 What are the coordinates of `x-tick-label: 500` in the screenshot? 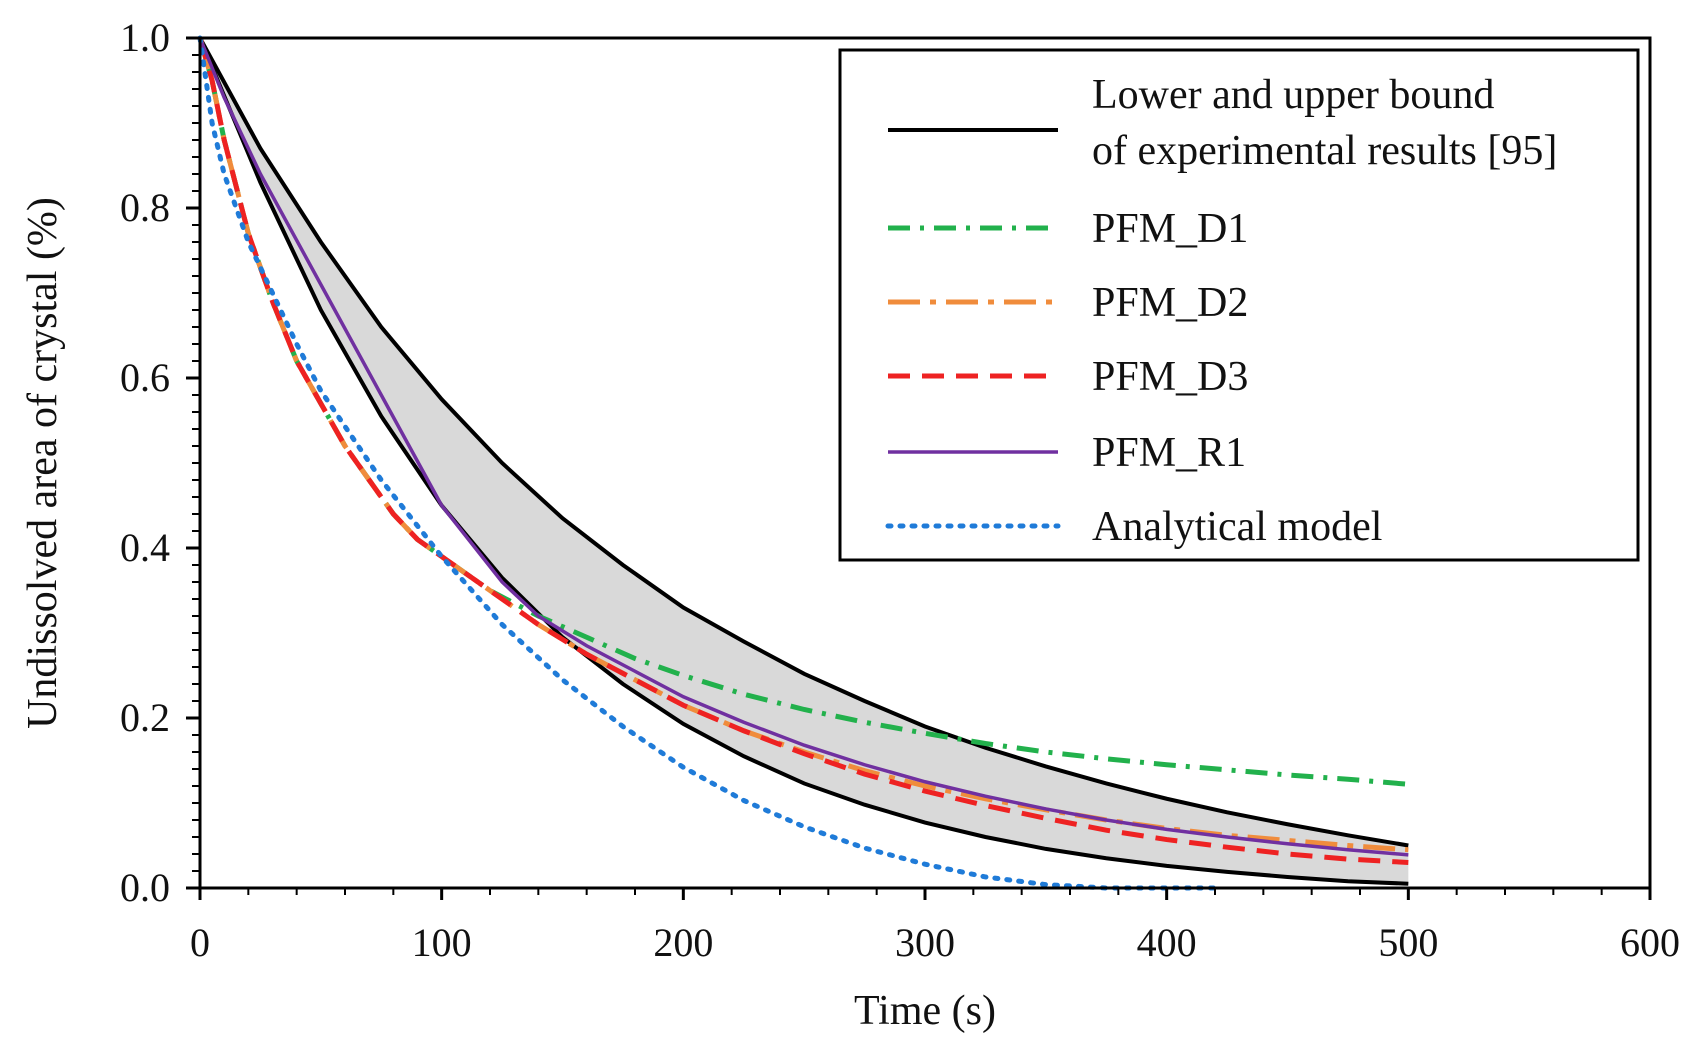 It's located at (1408, 942).